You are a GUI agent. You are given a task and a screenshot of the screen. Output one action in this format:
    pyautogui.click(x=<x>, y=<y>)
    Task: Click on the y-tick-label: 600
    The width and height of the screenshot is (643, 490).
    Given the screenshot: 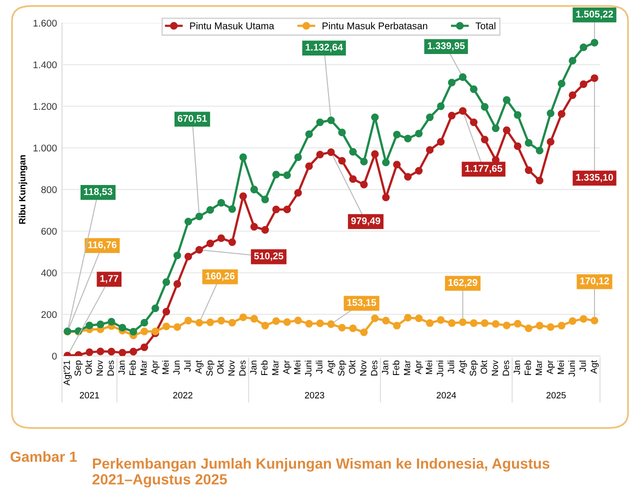 What is the action you would take?
    pyautogui.click(x=49, y=231)
    